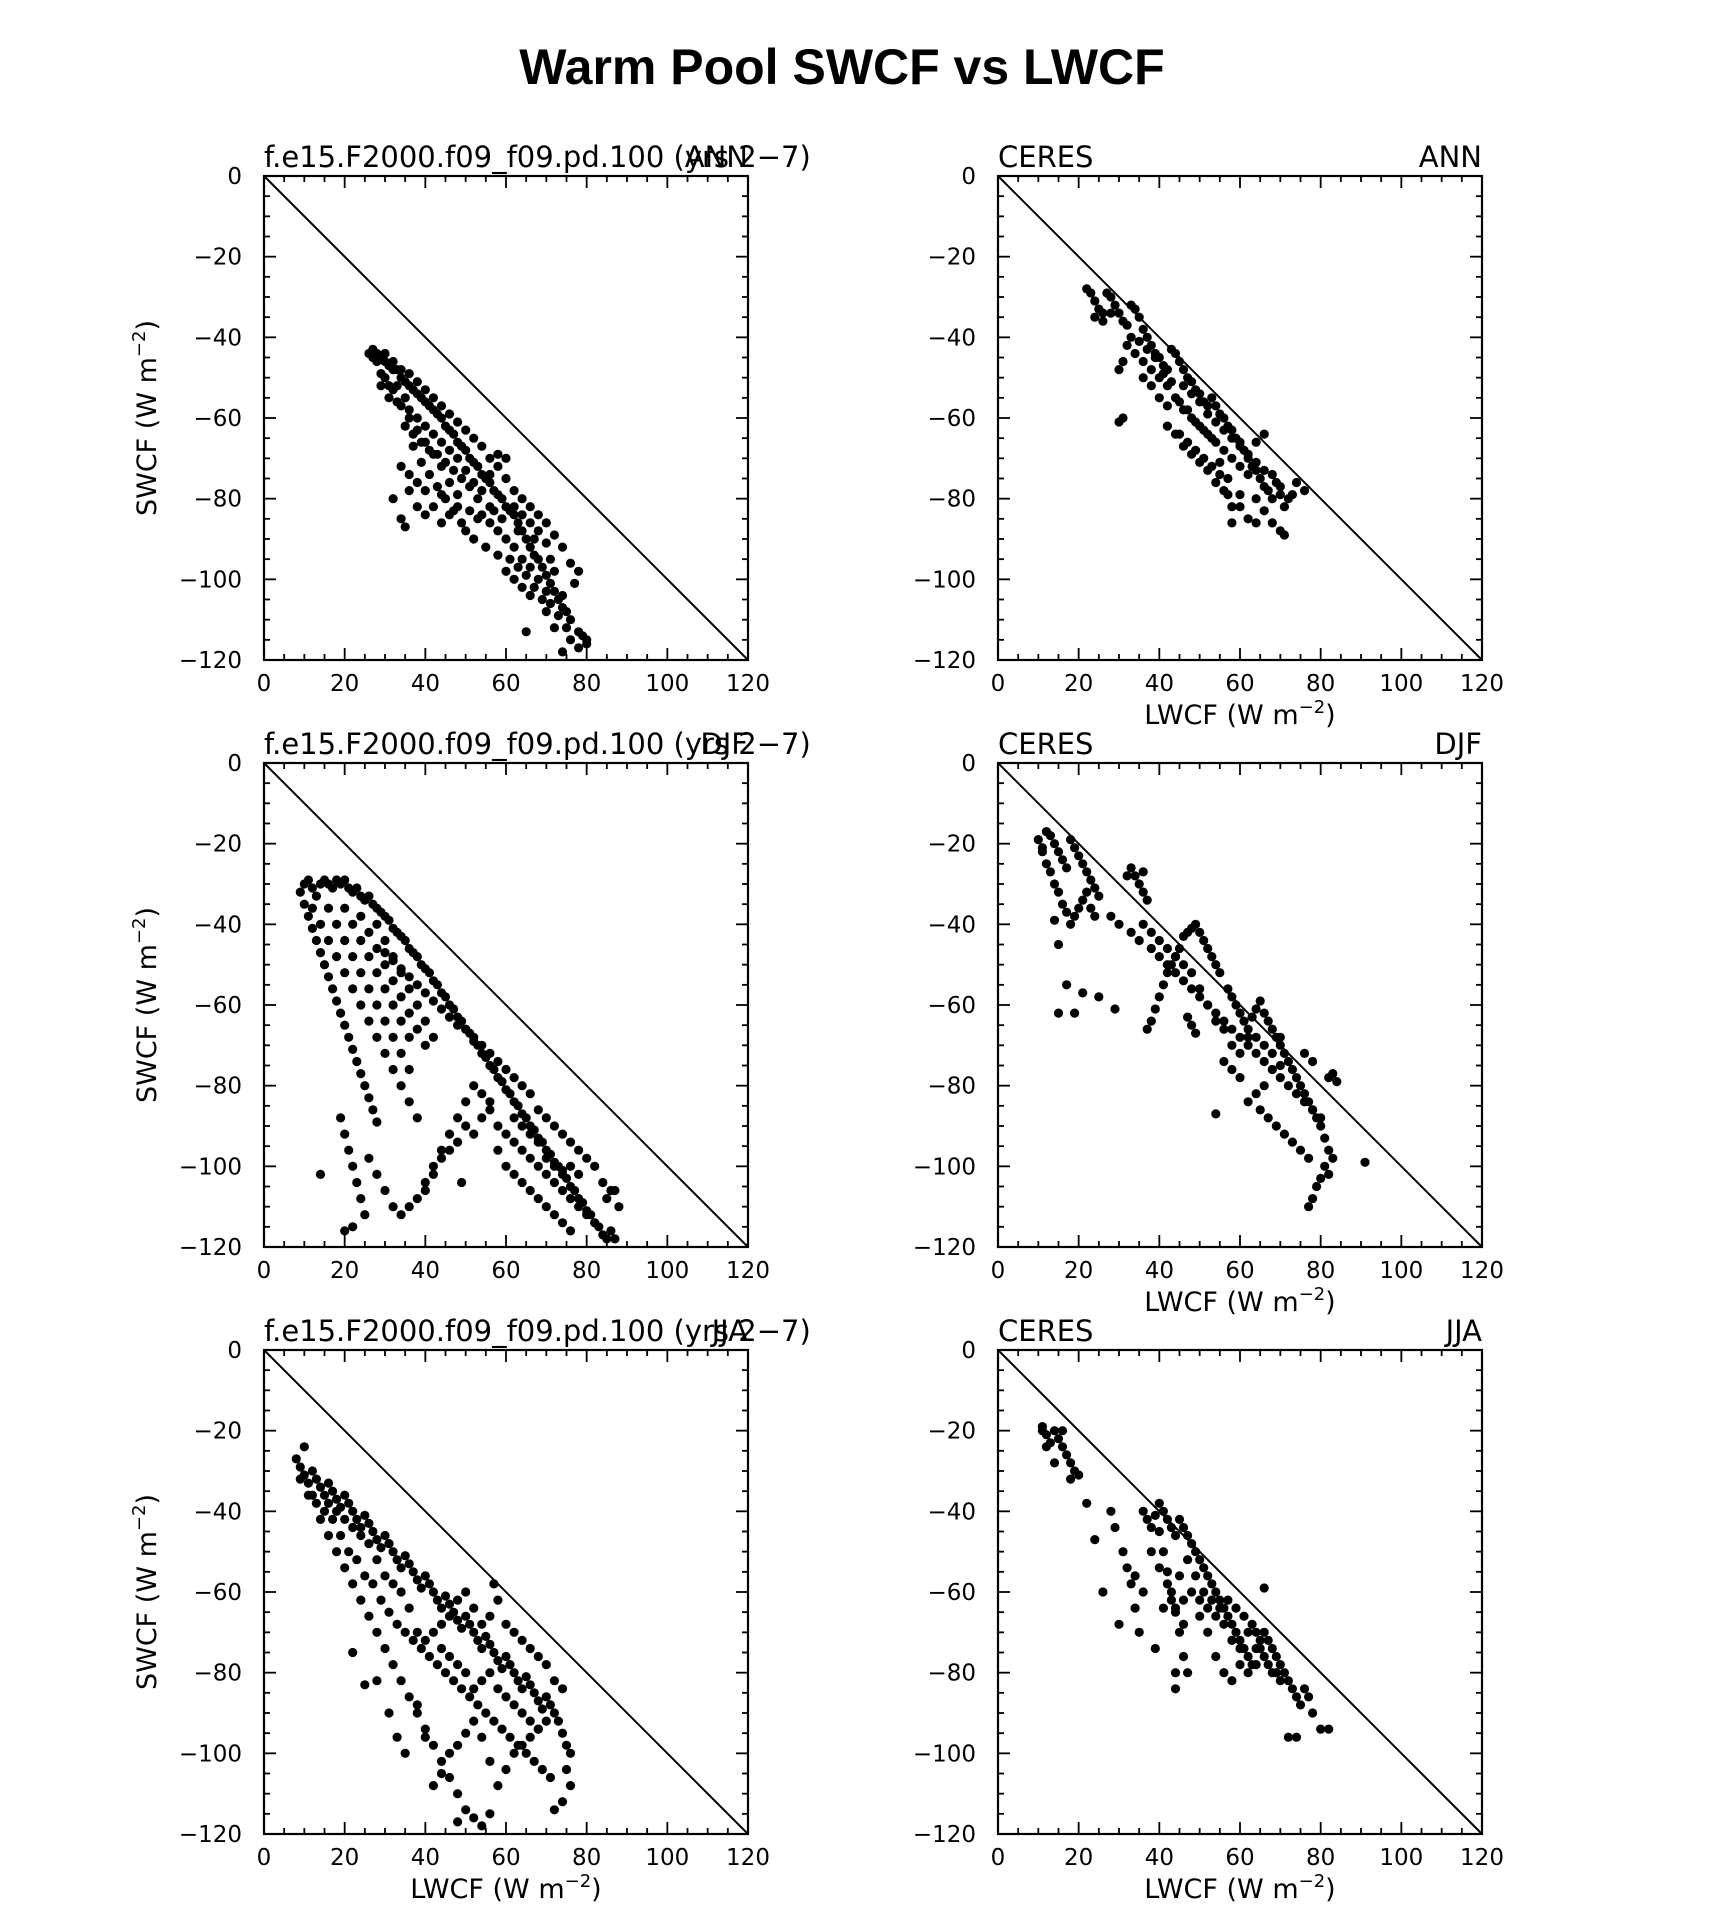 Image resolution: width=1710 pixels, height=1931 pixels. Describe the element at coordinates (146, 1592) in the screenshot. I see `y-axis-label: SWCF (W m−2)` at that location.